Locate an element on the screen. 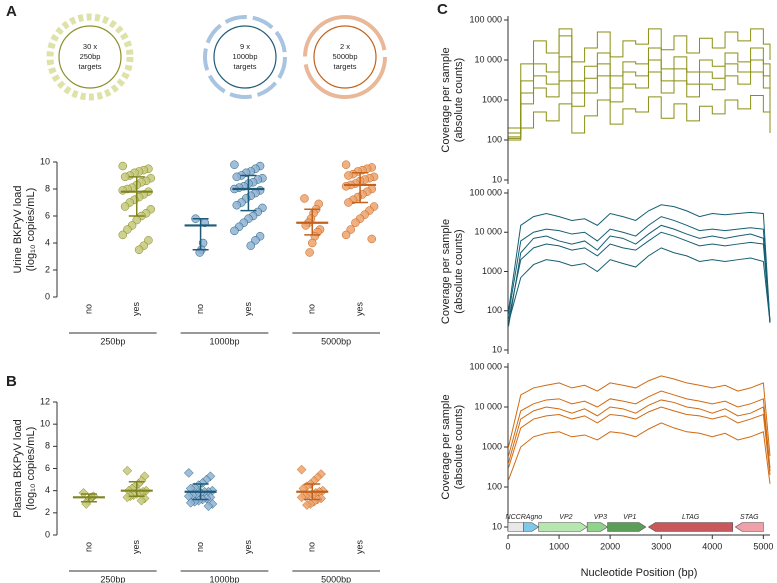 The height and width of the screenshot is (583, 777). gene-label: LTAG is located at coordinates (691, 517).